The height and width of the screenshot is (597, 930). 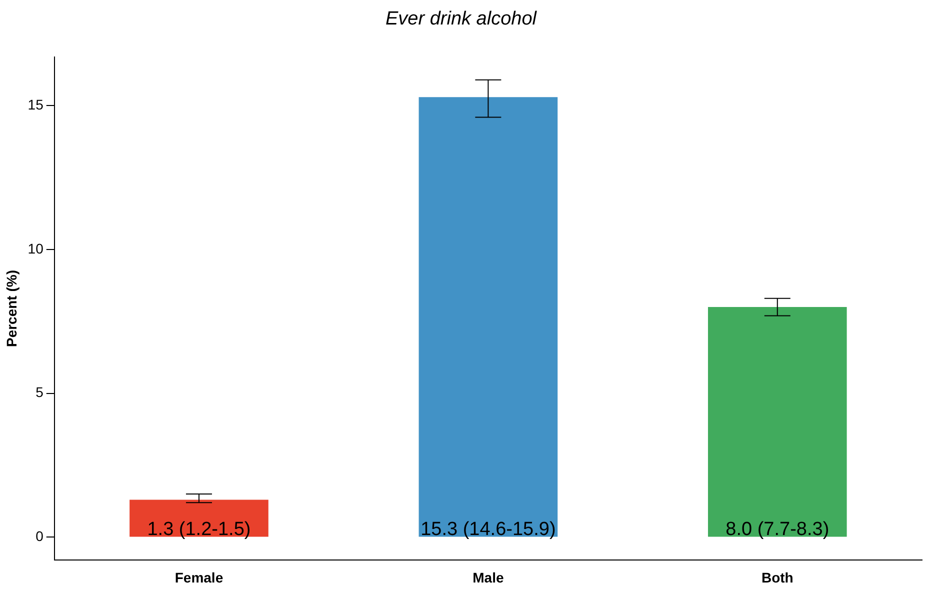 I want to click on data-label: 15.3 (14.6-15.9), so click(x=488, y=529).